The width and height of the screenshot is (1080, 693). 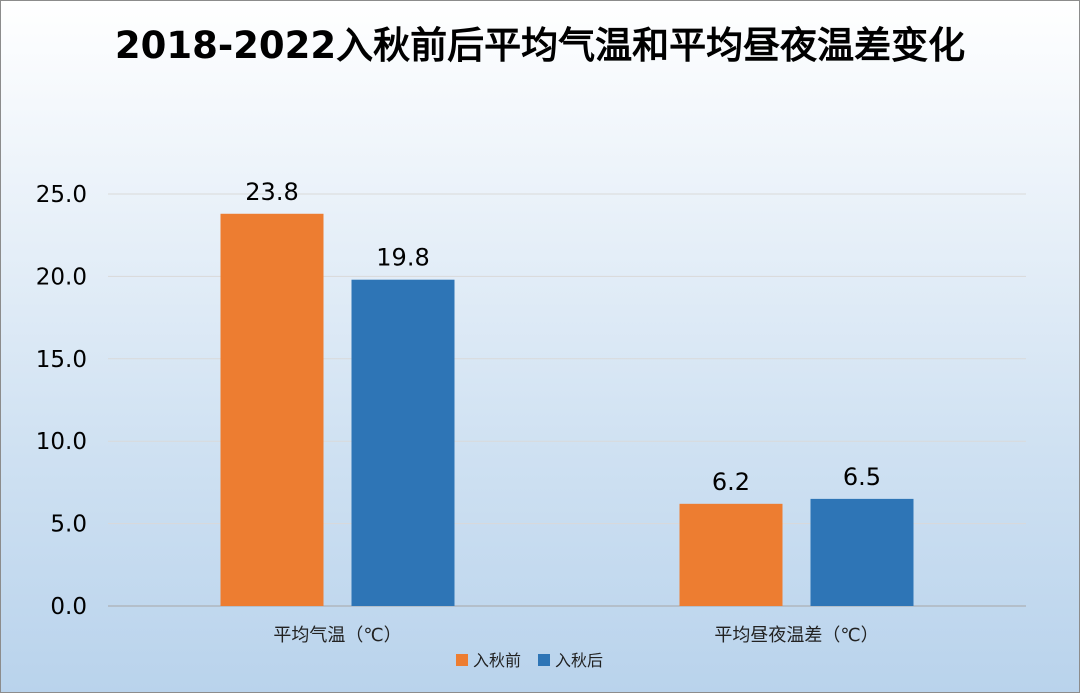 What do you see at coordinates (497, 660) in the screenshot?
I see `legend-label: 入秋前` at bounding box center [497, 660].